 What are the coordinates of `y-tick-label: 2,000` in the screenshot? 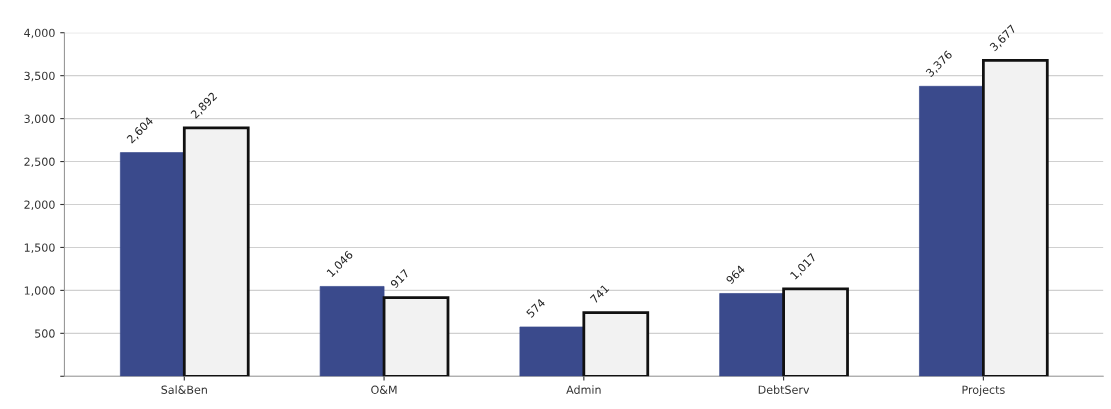 It's located at (39, 205).